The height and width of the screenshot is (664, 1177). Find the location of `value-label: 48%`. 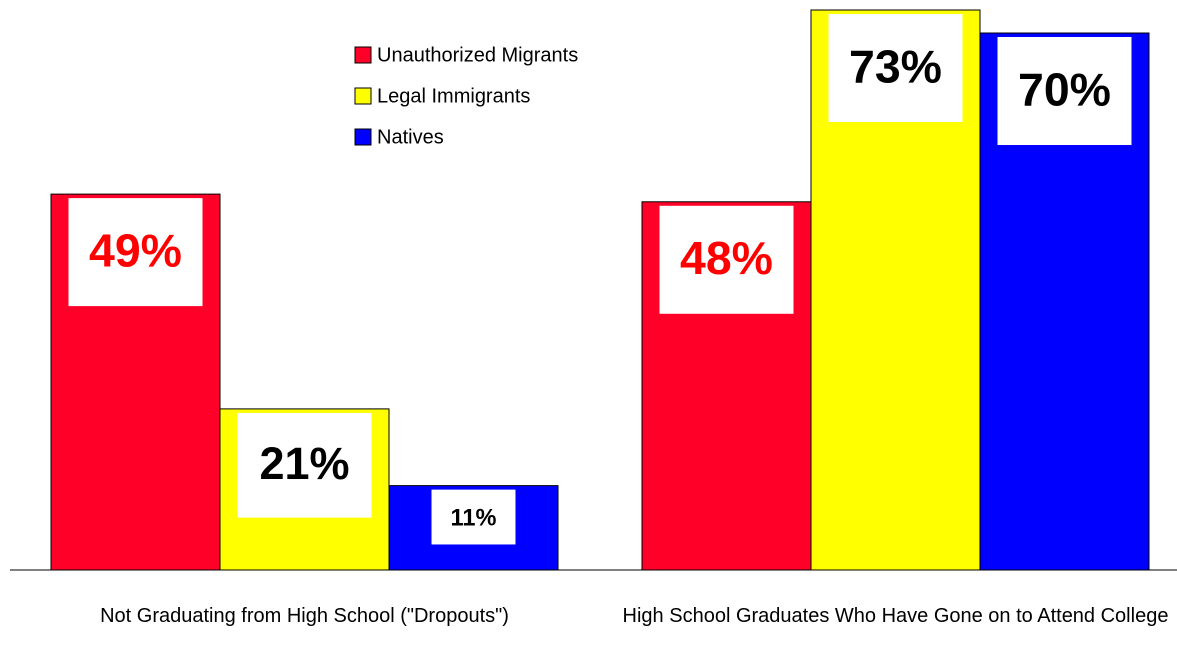

value-label: 48% is located at coordinates (726, 258).